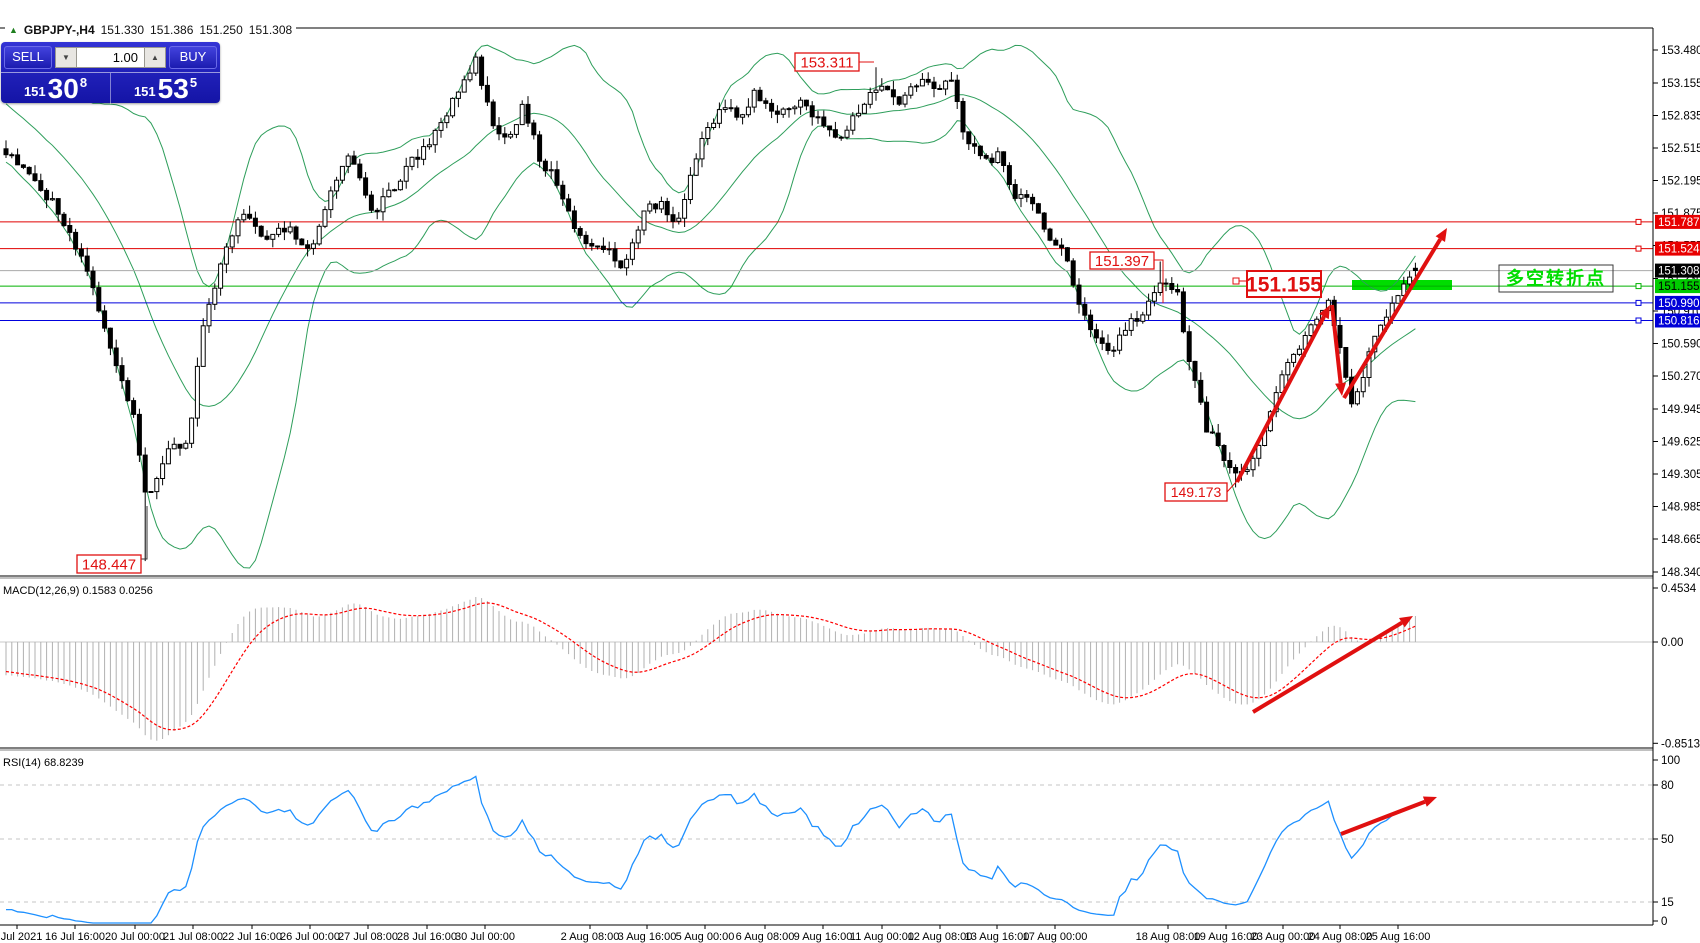  I want to click on bid-pipette: 8, so click(83, 82).